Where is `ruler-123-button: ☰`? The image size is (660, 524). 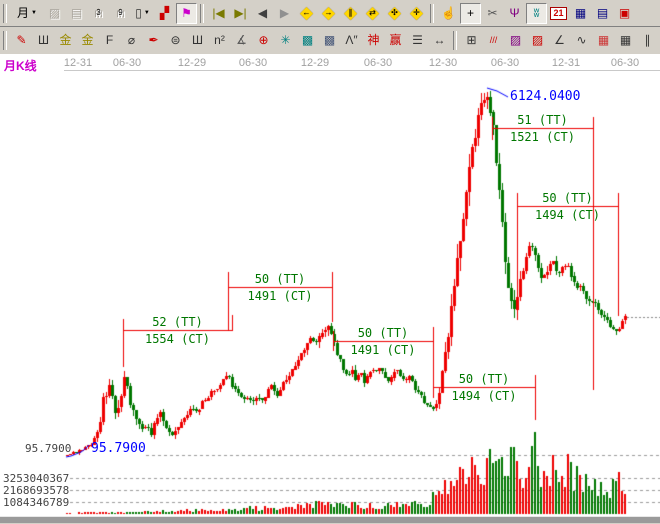
ruler-123-button: ☰ is located at coordinates (417, 40).